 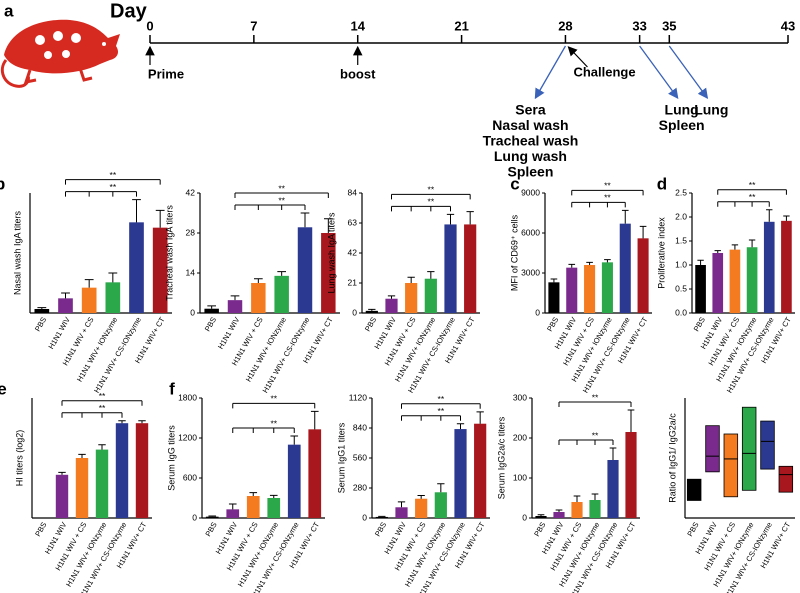 What do you see at coordinates (353, 192) in the screenshot?
I see `y-tick-label: 84` at bounding box center [353, 192].